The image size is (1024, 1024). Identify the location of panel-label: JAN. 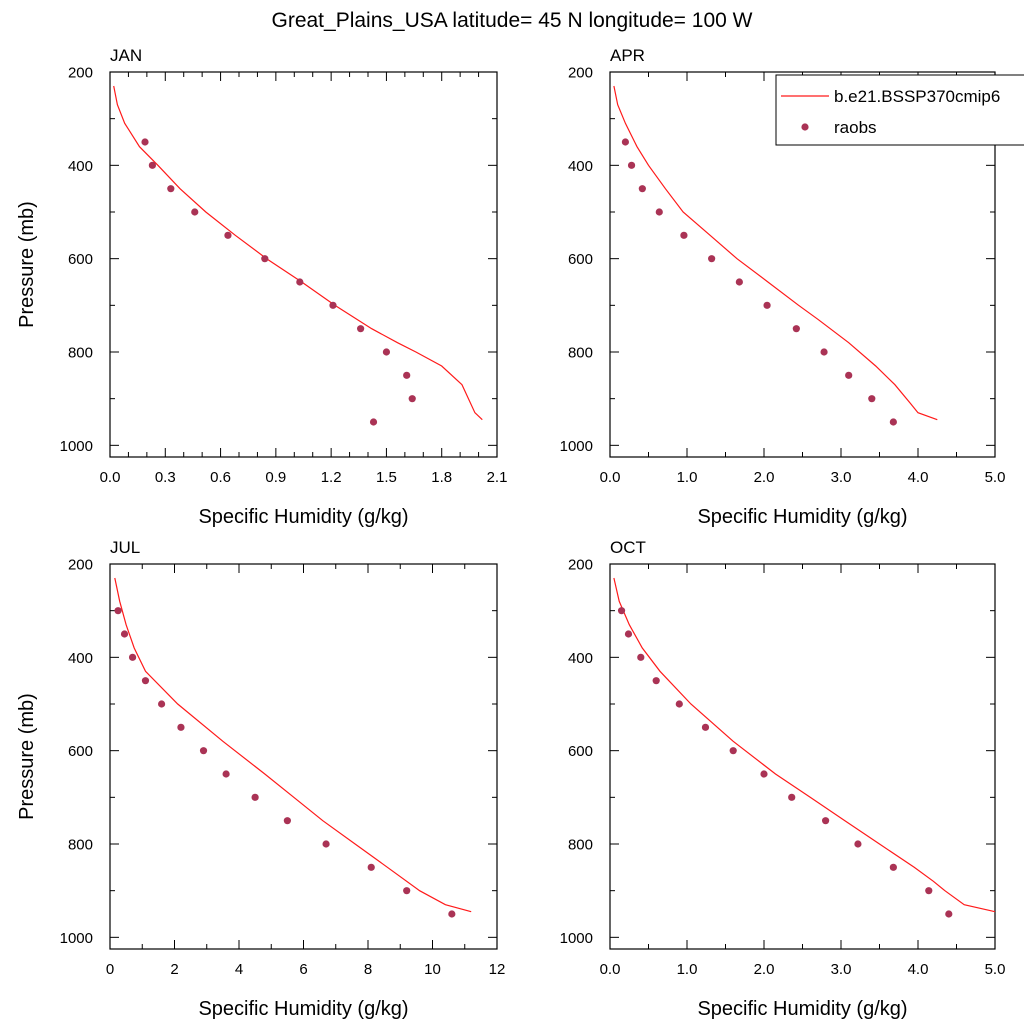
(126, 55).